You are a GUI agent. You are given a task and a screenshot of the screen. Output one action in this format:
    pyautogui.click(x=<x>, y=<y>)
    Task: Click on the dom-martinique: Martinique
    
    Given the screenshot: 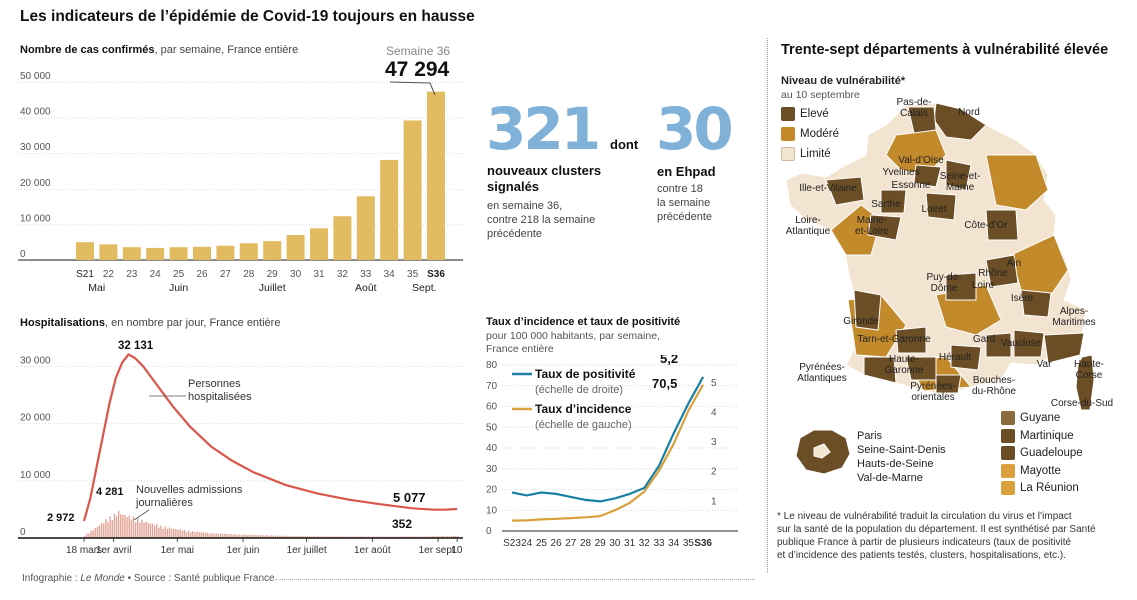 What is the action you would take?
    pyautogui.click(x=1042, y=437)
    